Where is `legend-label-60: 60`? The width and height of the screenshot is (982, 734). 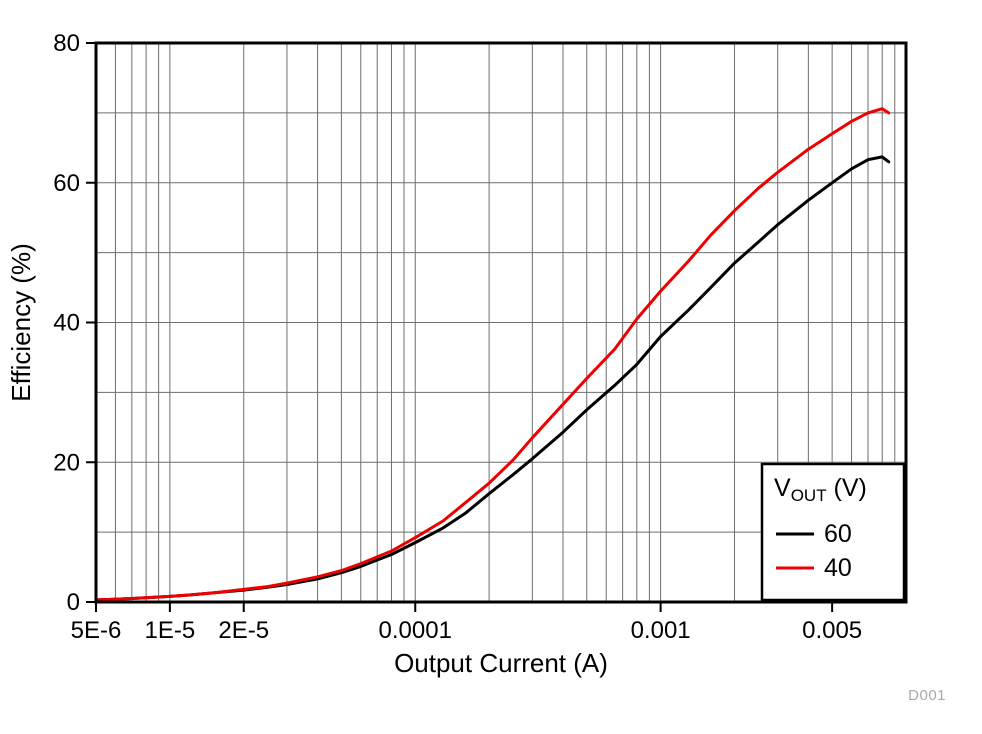
legend-label-60: 60 is located at coordinates (838, 534).